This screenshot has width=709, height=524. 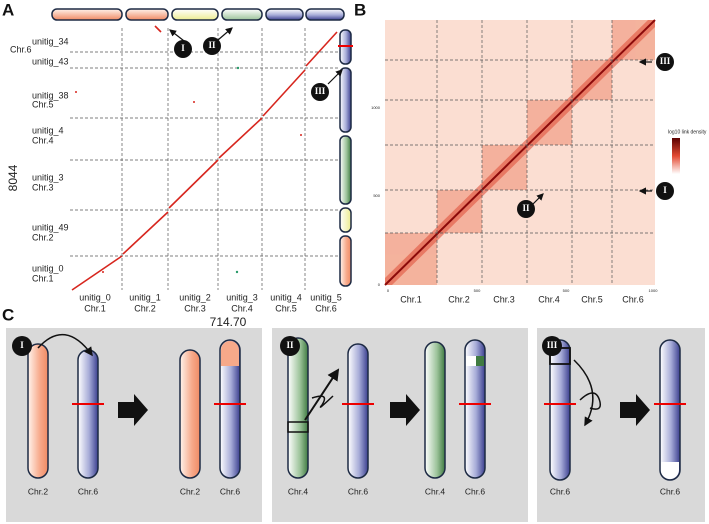 What do you see at coordinates (13, 177) in the screenshot?
I see `y-title: 8044` at bounding box center [13, 177].